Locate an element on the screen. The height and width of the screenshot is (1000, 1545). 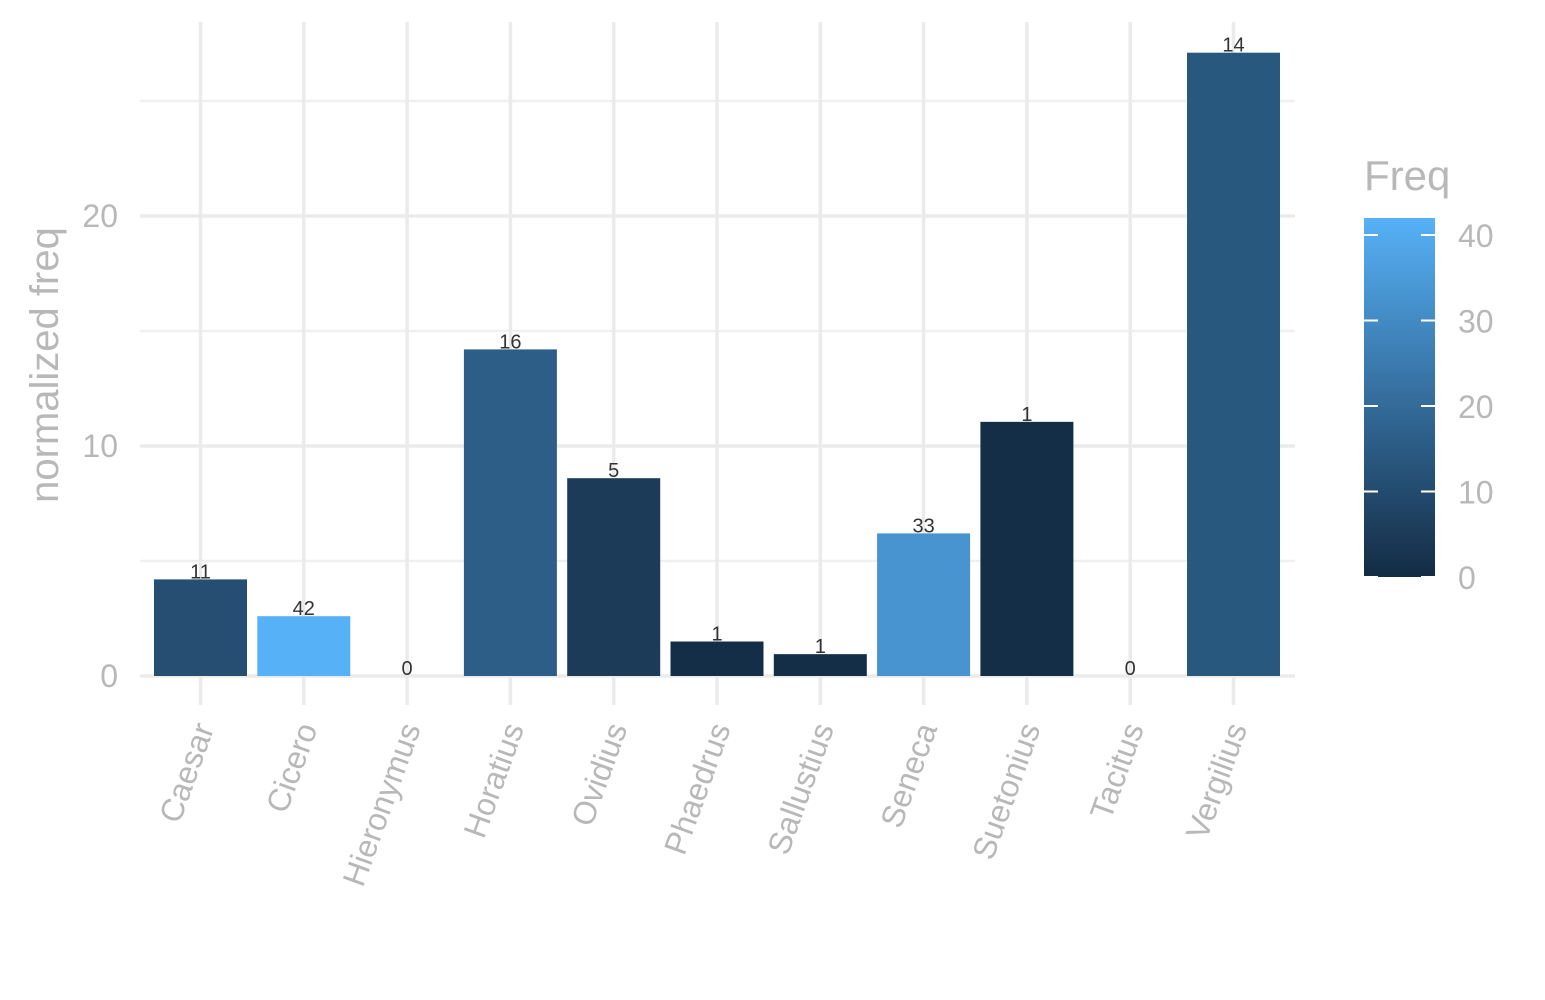
bar-label-hieronymus: 0 is located at coordinates (407, 669).